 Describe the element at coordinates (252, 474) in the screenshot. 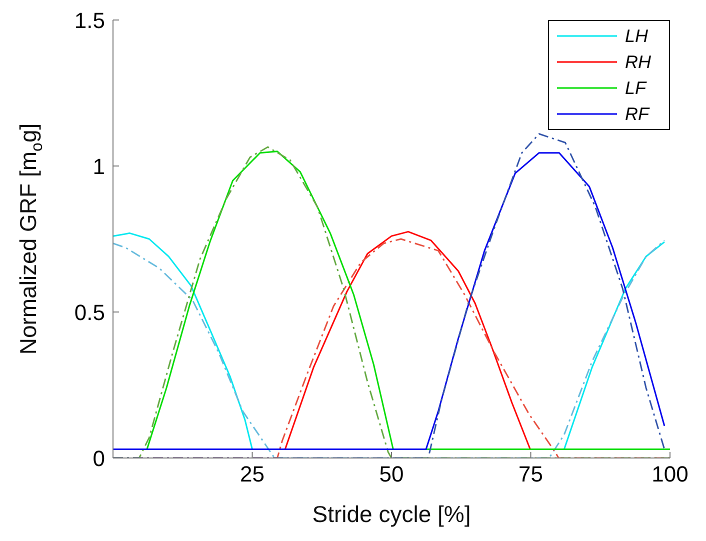

I see `x-tick-label: 25` at that location.